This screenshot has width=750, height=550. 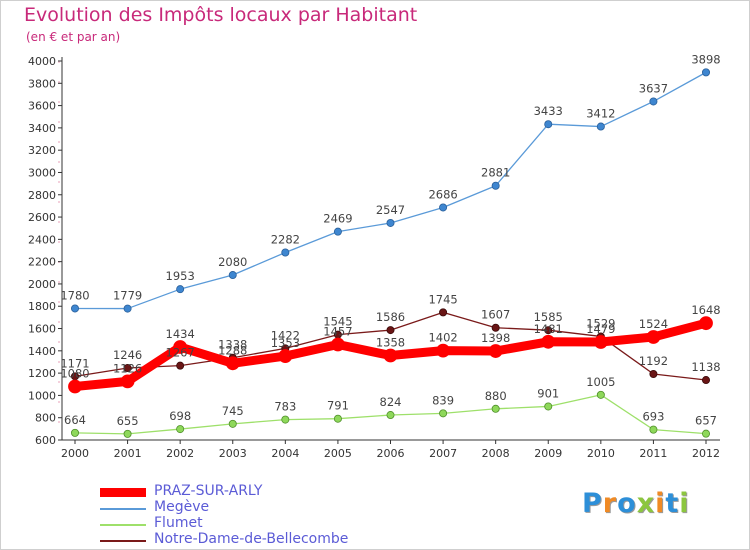 What do you see at coordinates (233, 453) in the screenshot?
I see `x-tick-label: 2003` at bounding box center [233, 453].